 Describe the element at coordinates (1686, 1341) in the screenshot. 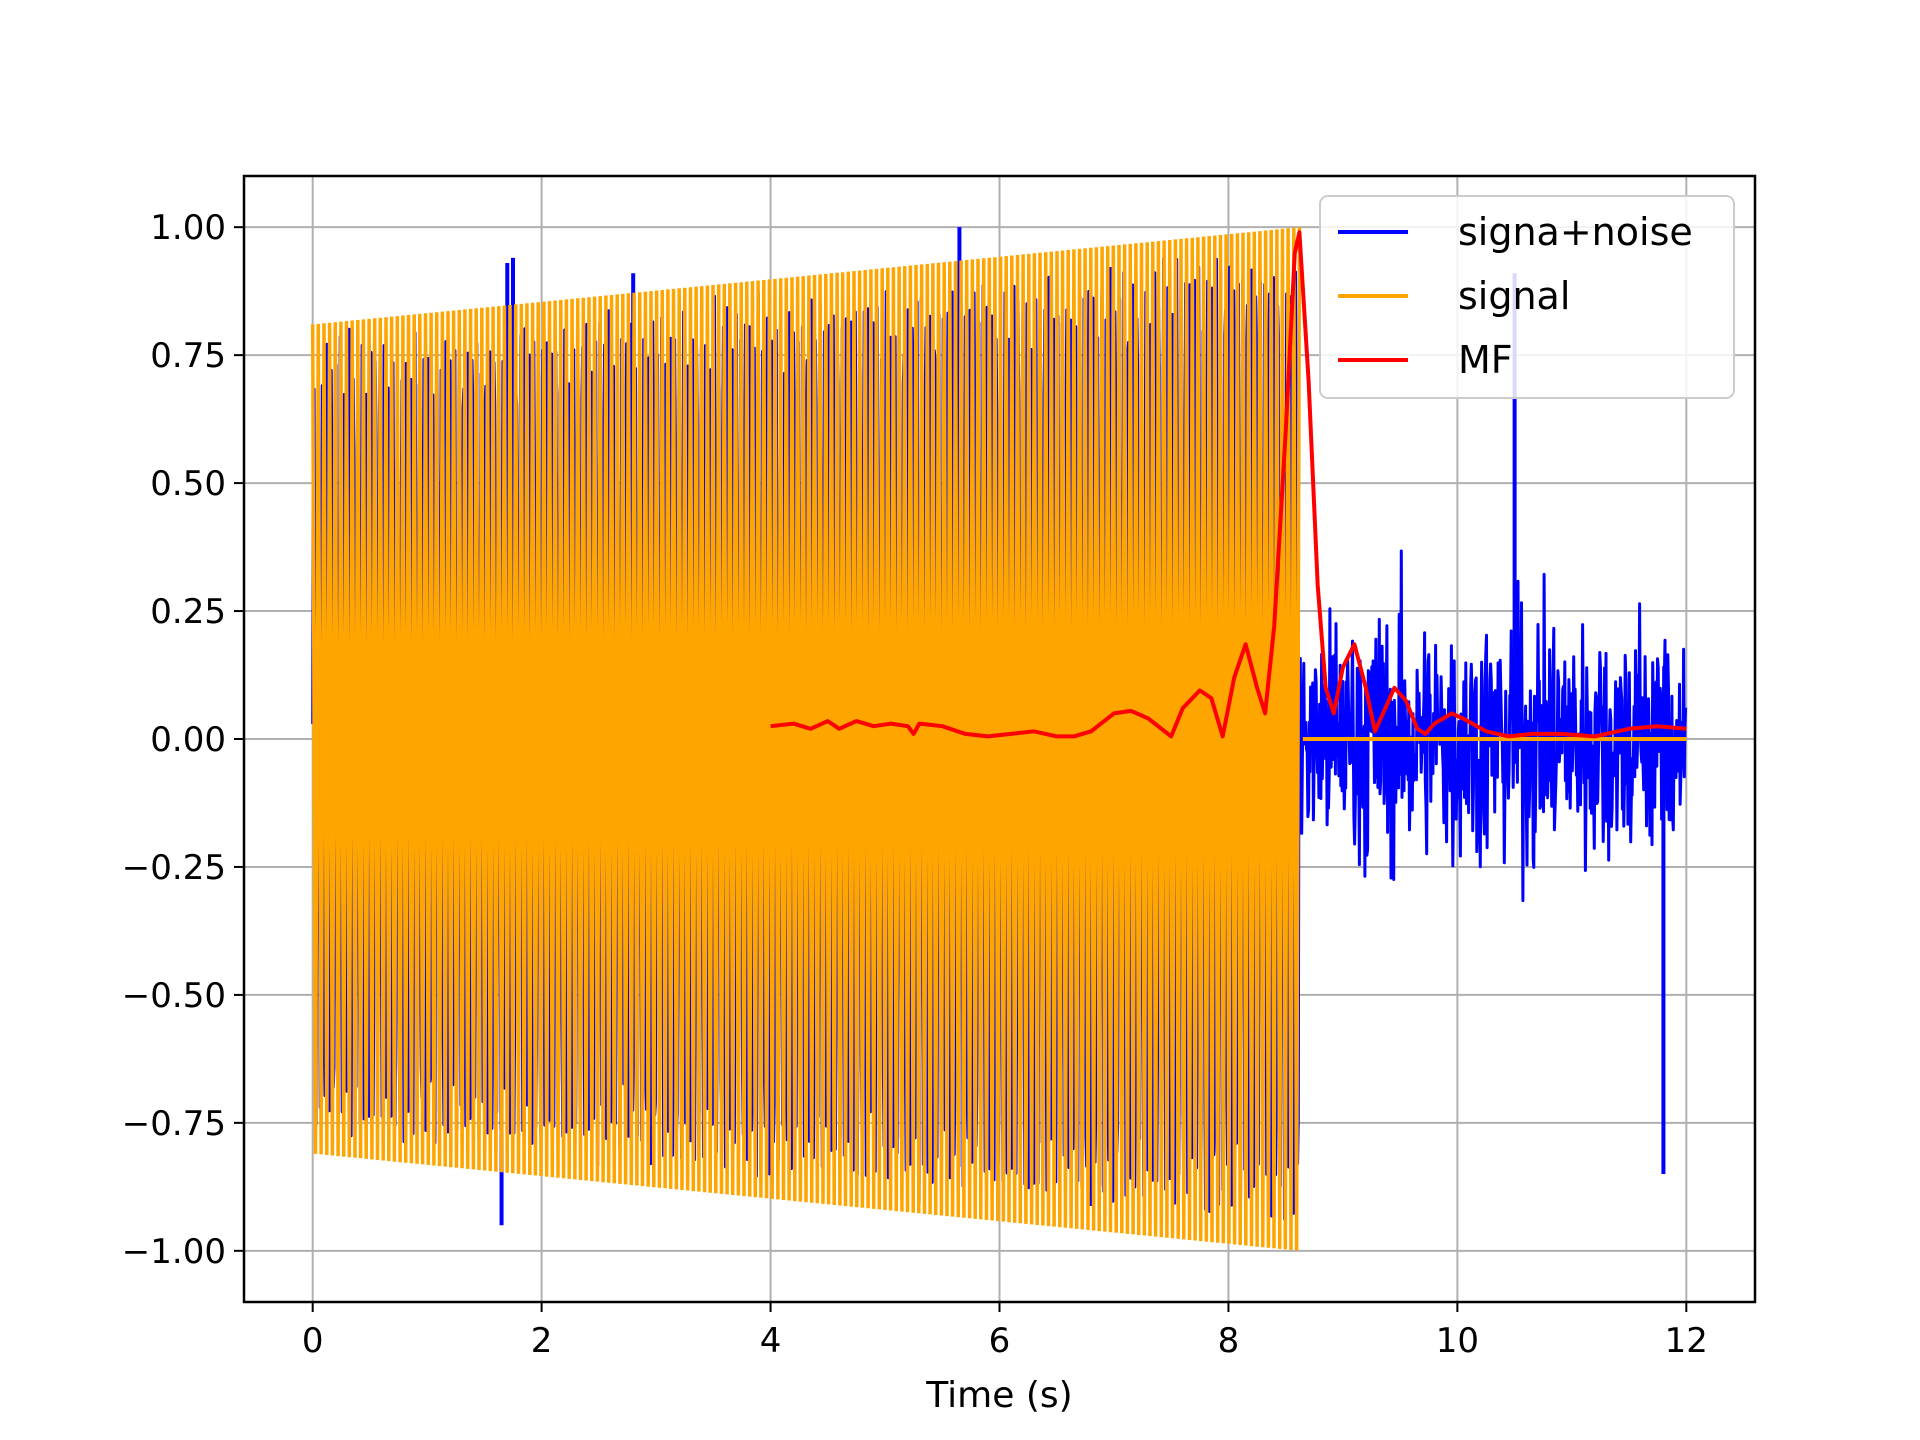

I see `x-tick-label: 12` at that location.